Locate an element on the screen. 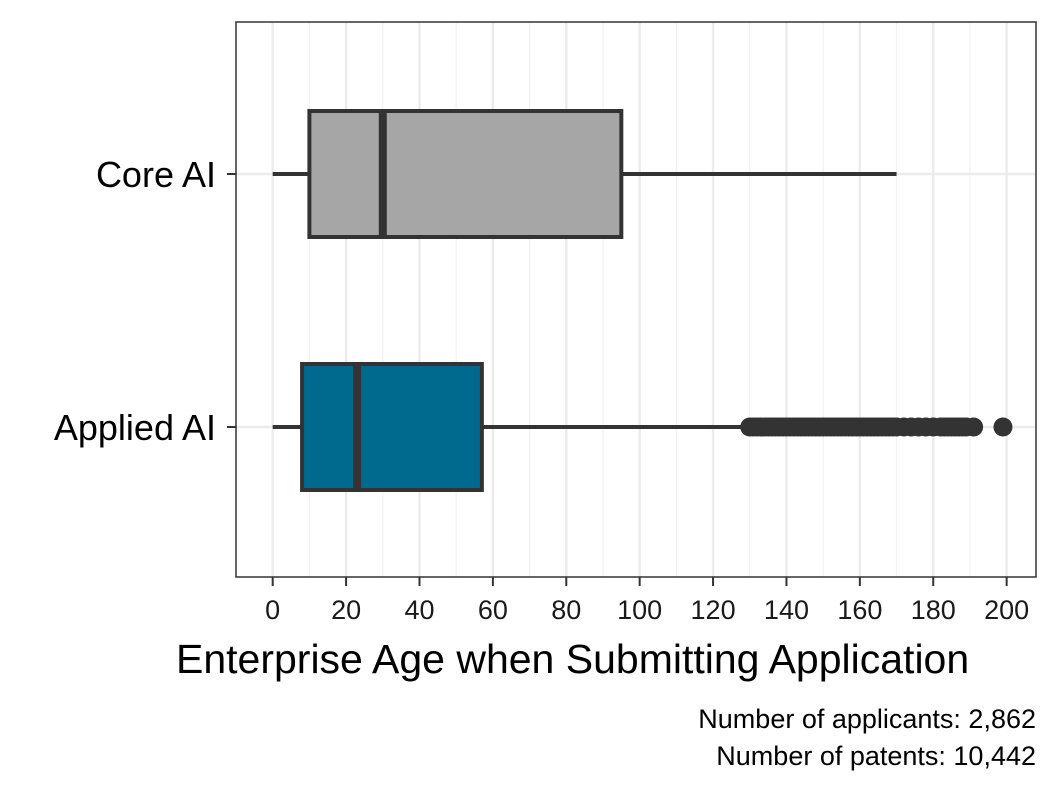 Image resolution: width=1062 pixels, height=796 pixels. box-core-ai is located at coordinates (584, 174).